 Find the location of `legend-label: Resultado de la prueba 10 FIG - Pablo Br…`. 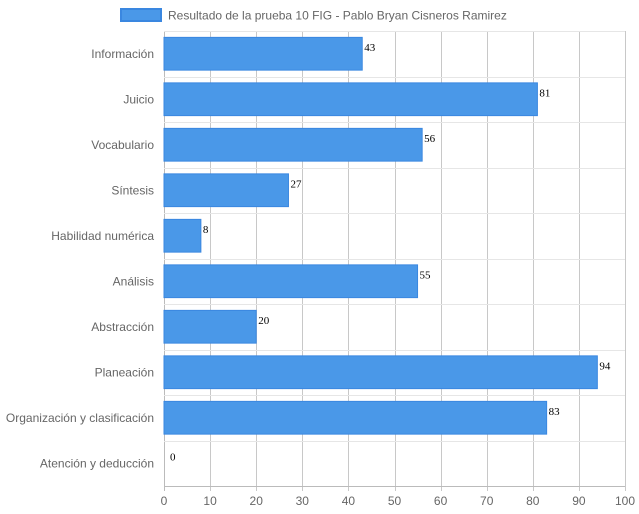

legend-label: Resultado de la prueba 10 FIG - Pablo Br… is located at coordinates (337, 16).